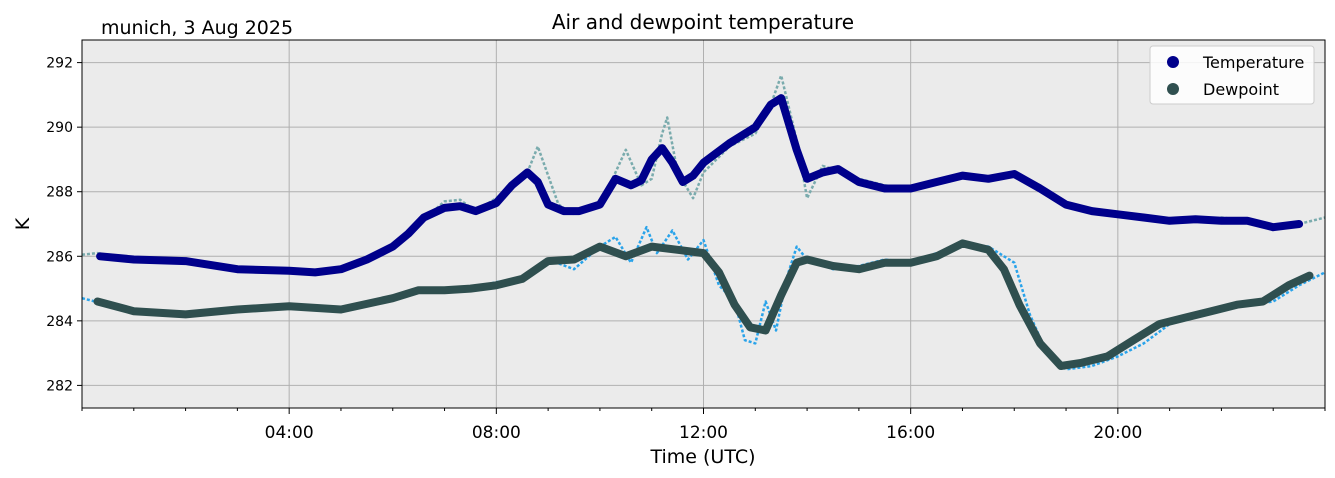 This screenshot has height=478, width=1335. Describe the element at coordinates (59, 193) in the screenshot. I see `y-tick-label: 288` at that location.